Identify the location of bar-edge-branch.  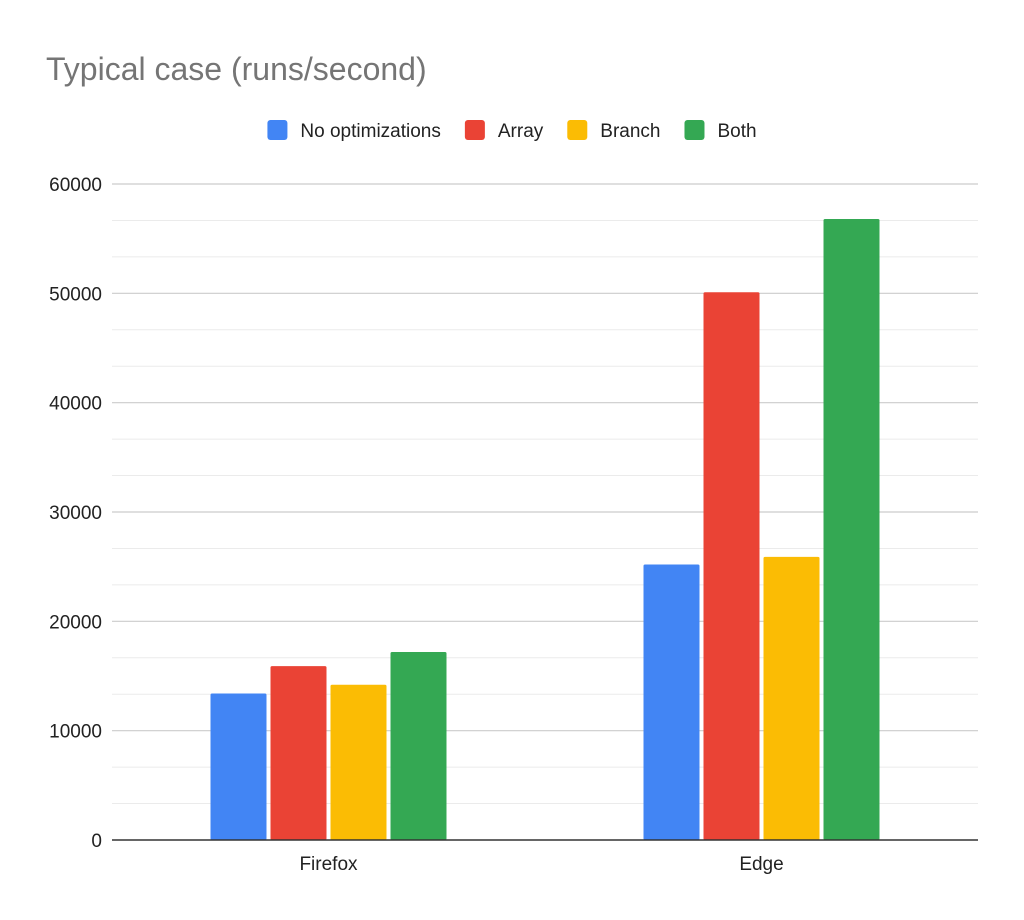
(791, 698).